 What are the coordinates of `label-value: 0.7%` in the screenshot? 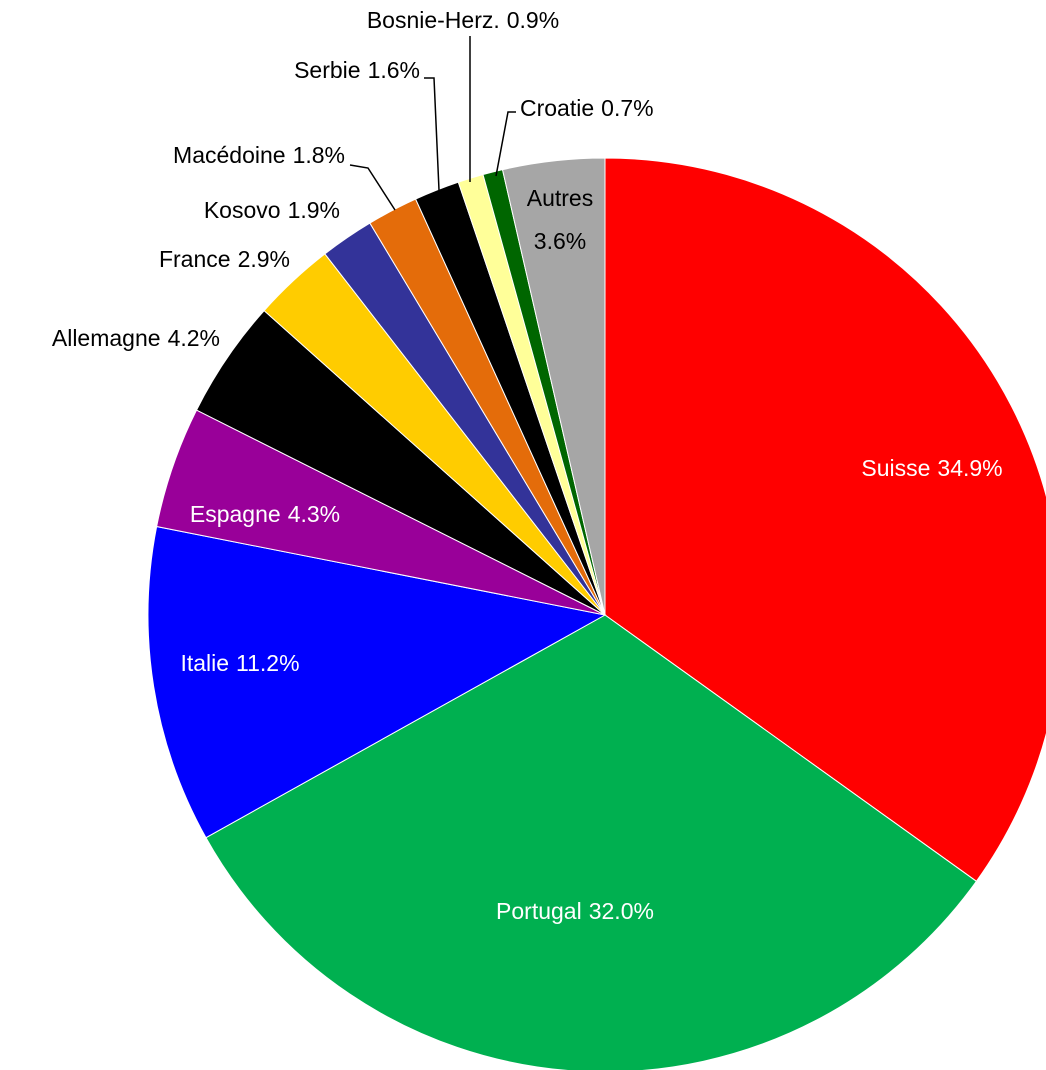 It's located at (627, 108).